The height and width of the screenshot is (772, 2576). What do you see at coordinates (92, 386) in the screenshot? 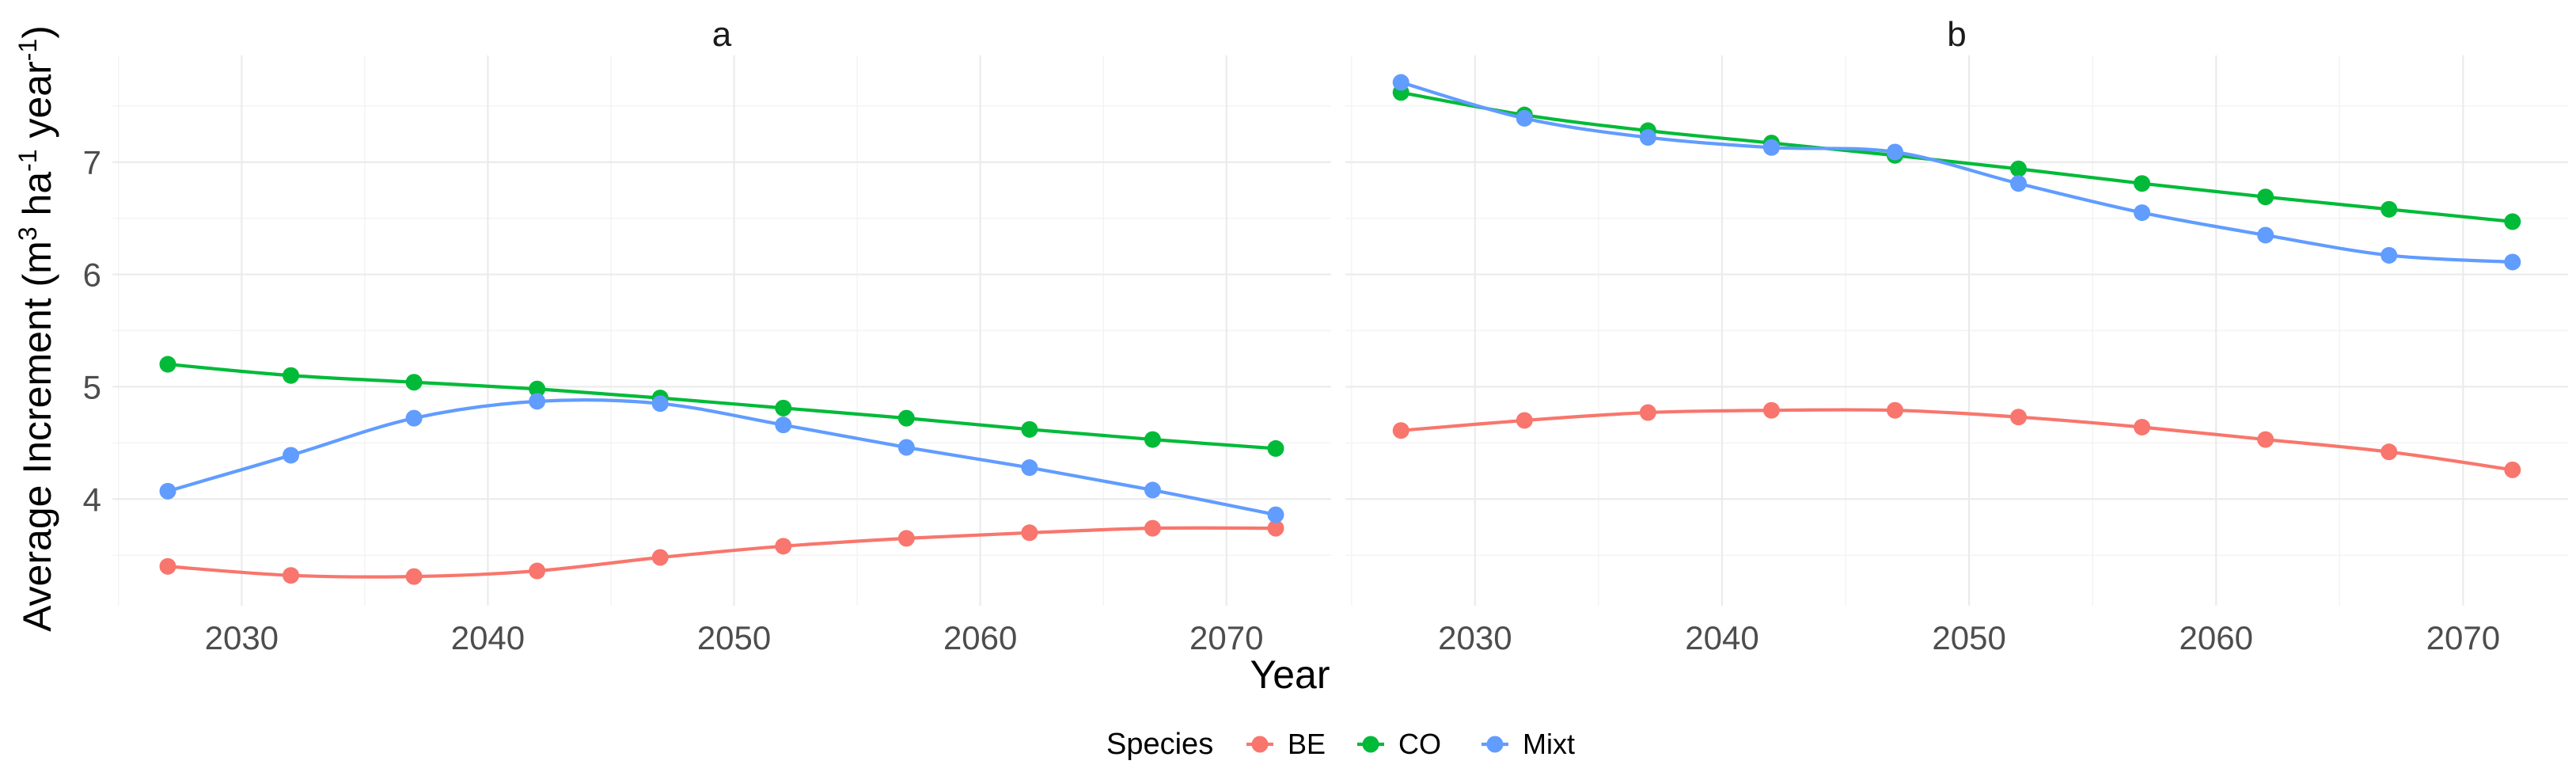
I see `y-tick-label: 5` at bounding box center [92, 386].